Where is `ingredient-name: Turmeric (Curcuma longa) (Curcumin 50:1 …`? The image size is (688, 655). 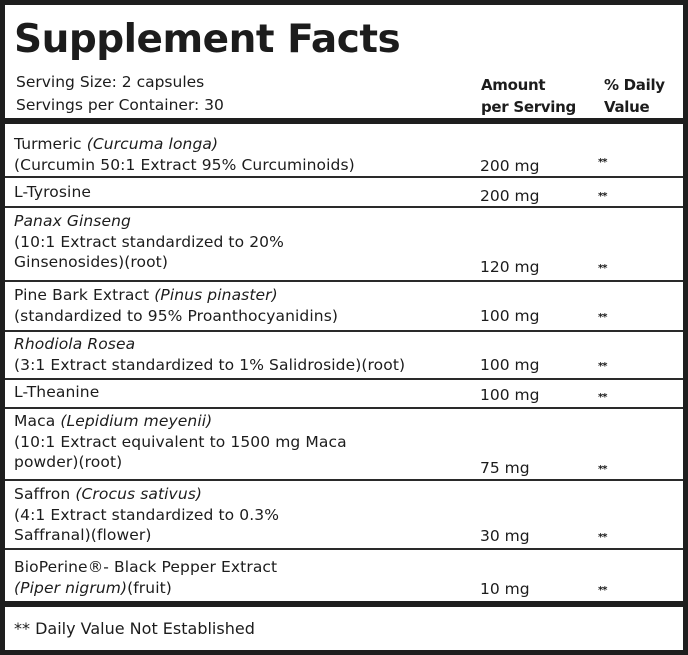 ingredient-name: Turmeric (Curcuma longa) (Curcumin 50:1 … is located at coordinates (184, 154).